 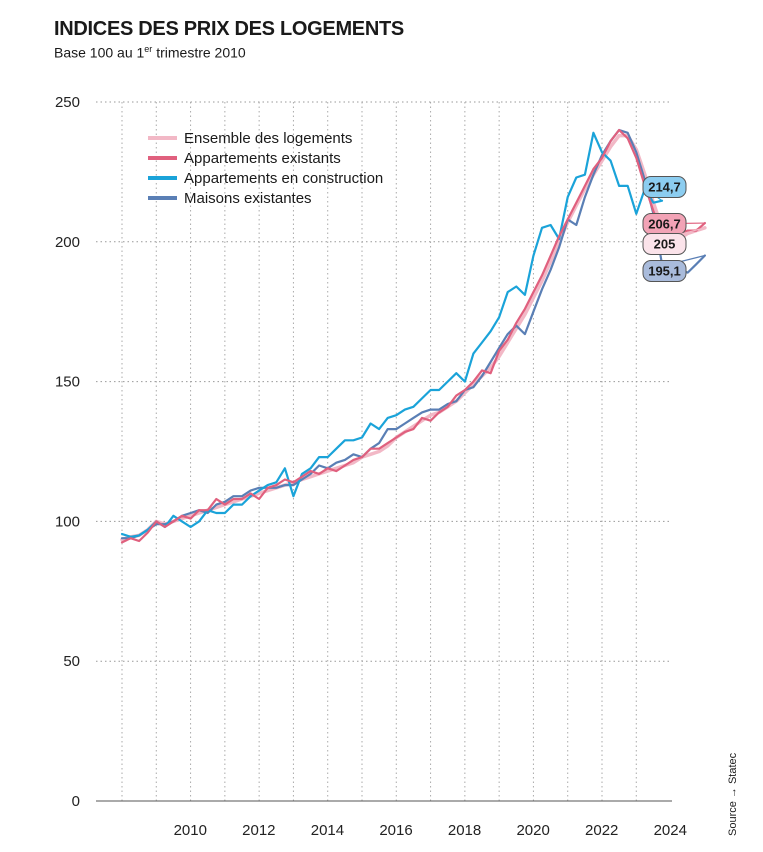 I want to click on chart-subtitle: Base 100 au 1er trimestre 2010, so click(x=150, y=52).